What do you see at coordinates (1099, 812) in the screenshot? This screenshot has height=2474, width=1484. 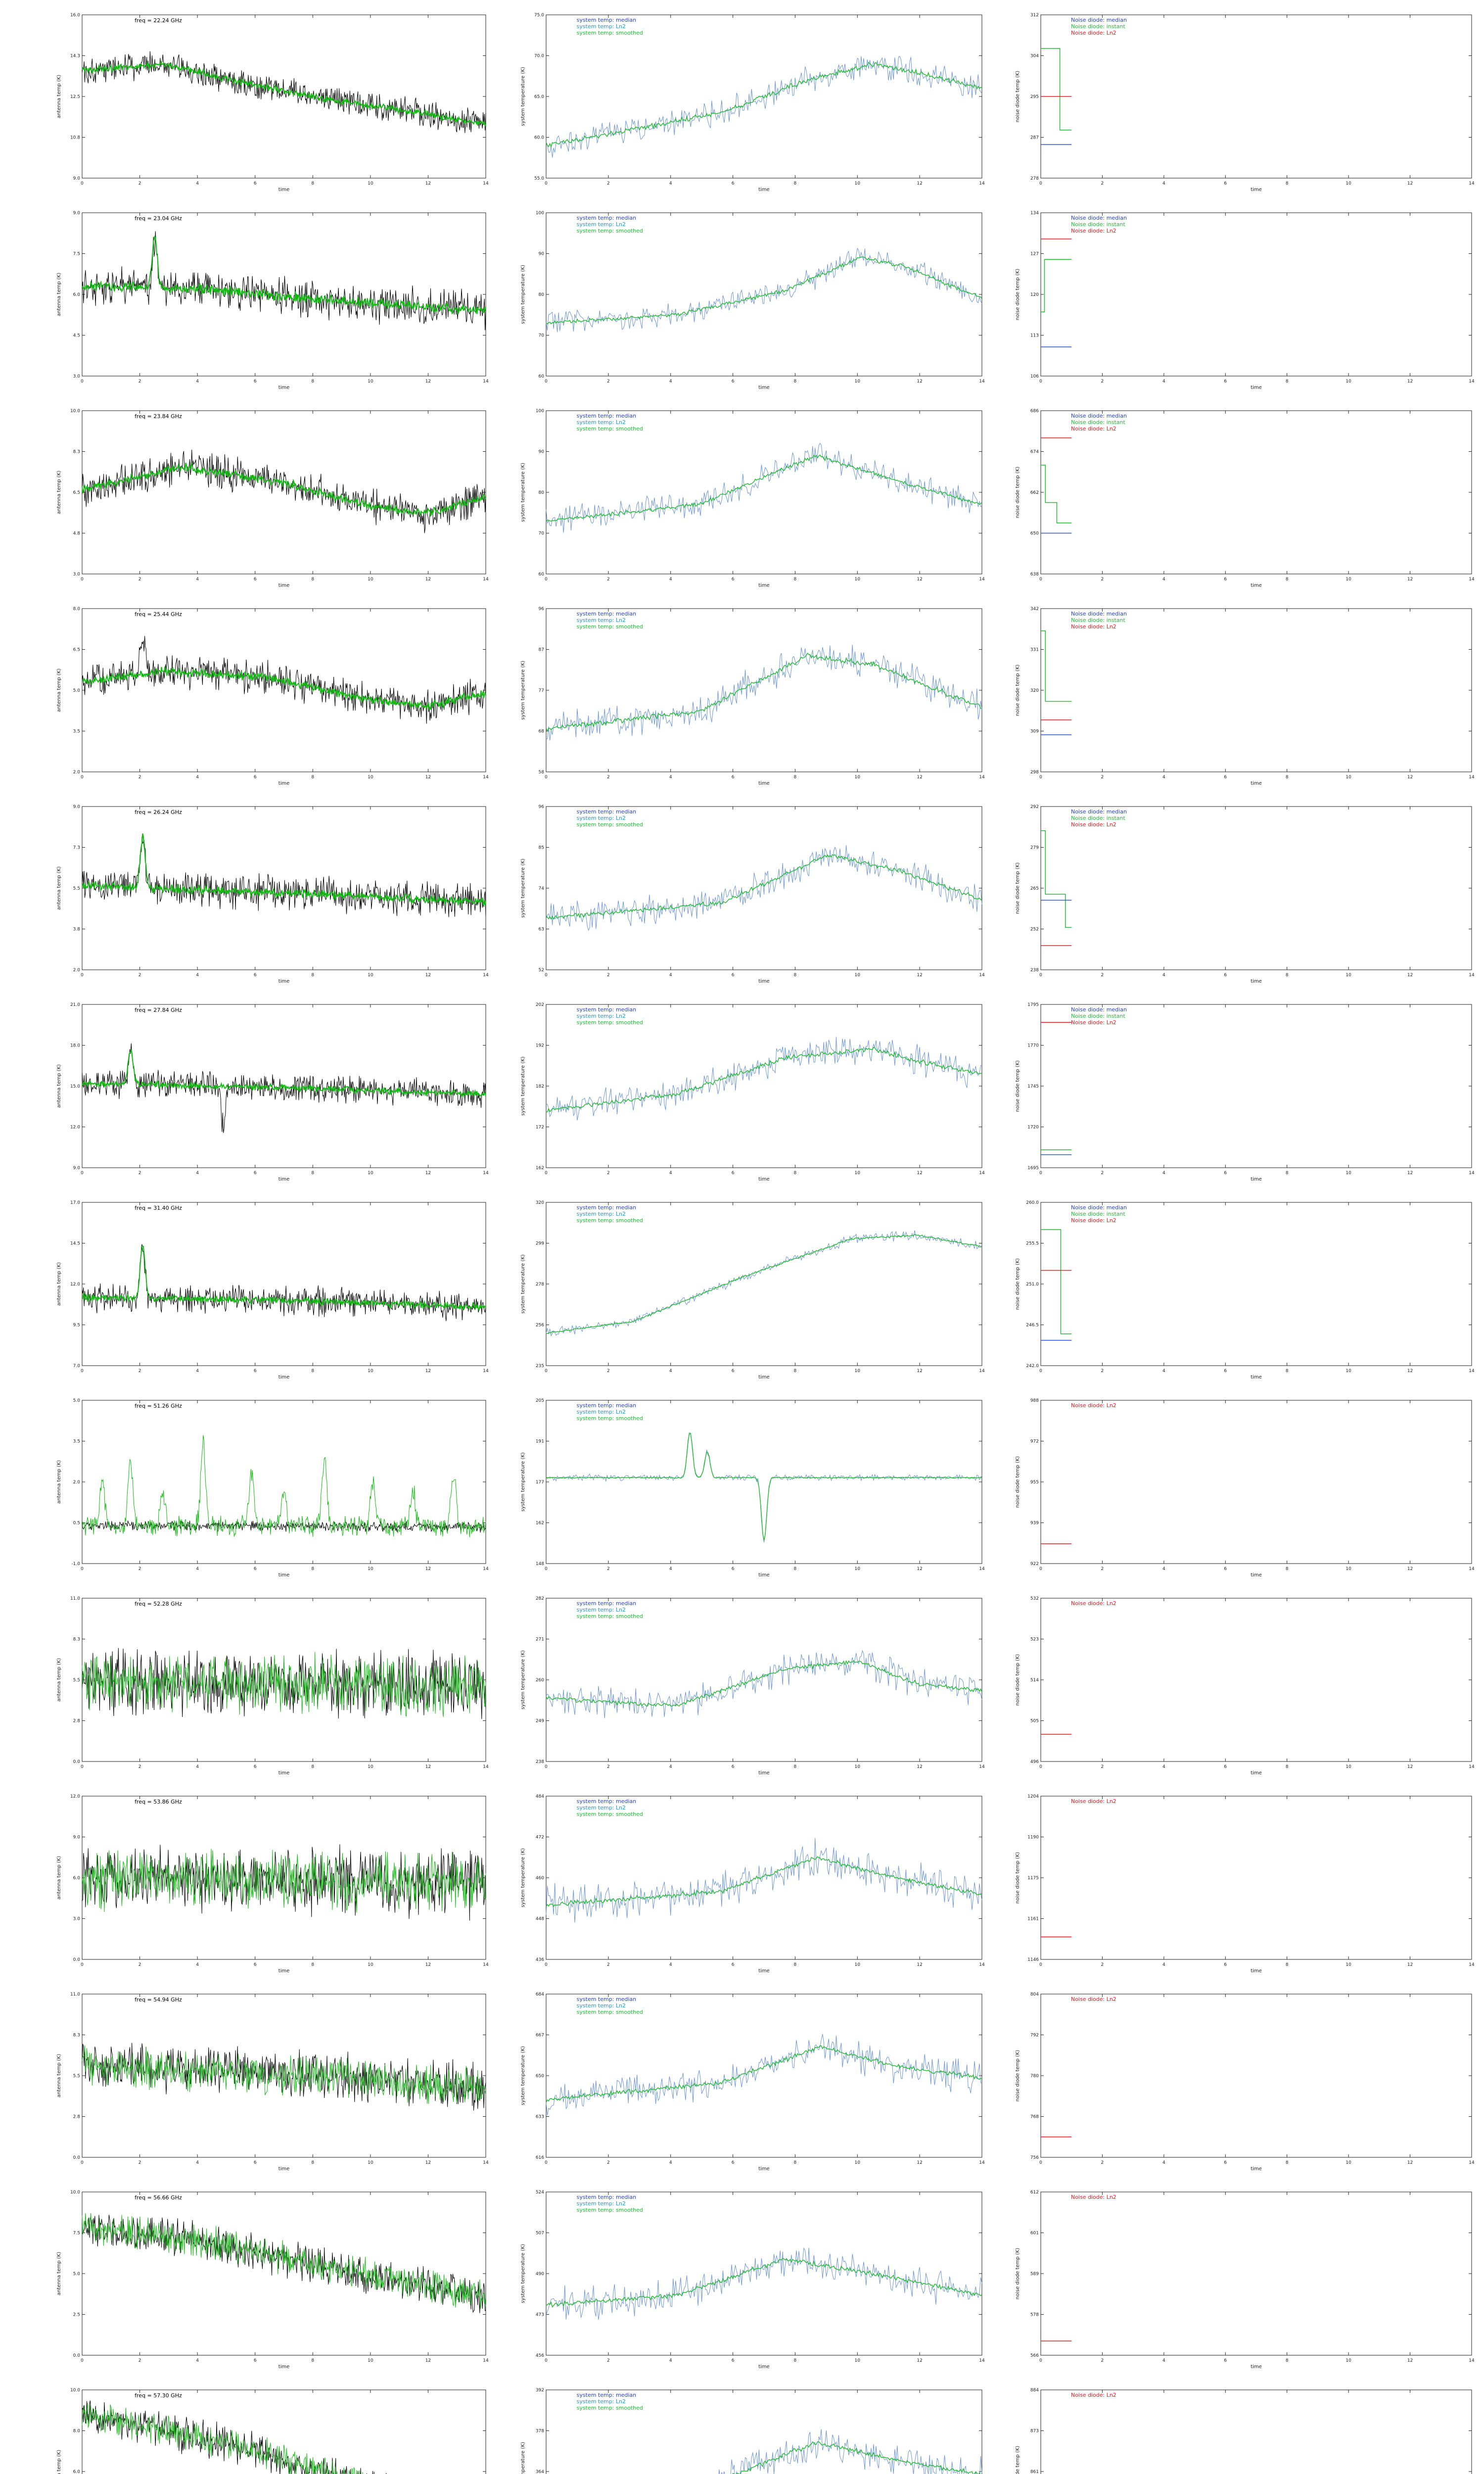 I see `legend-item: Noise diode: median` at bounding box center [1099, 812].